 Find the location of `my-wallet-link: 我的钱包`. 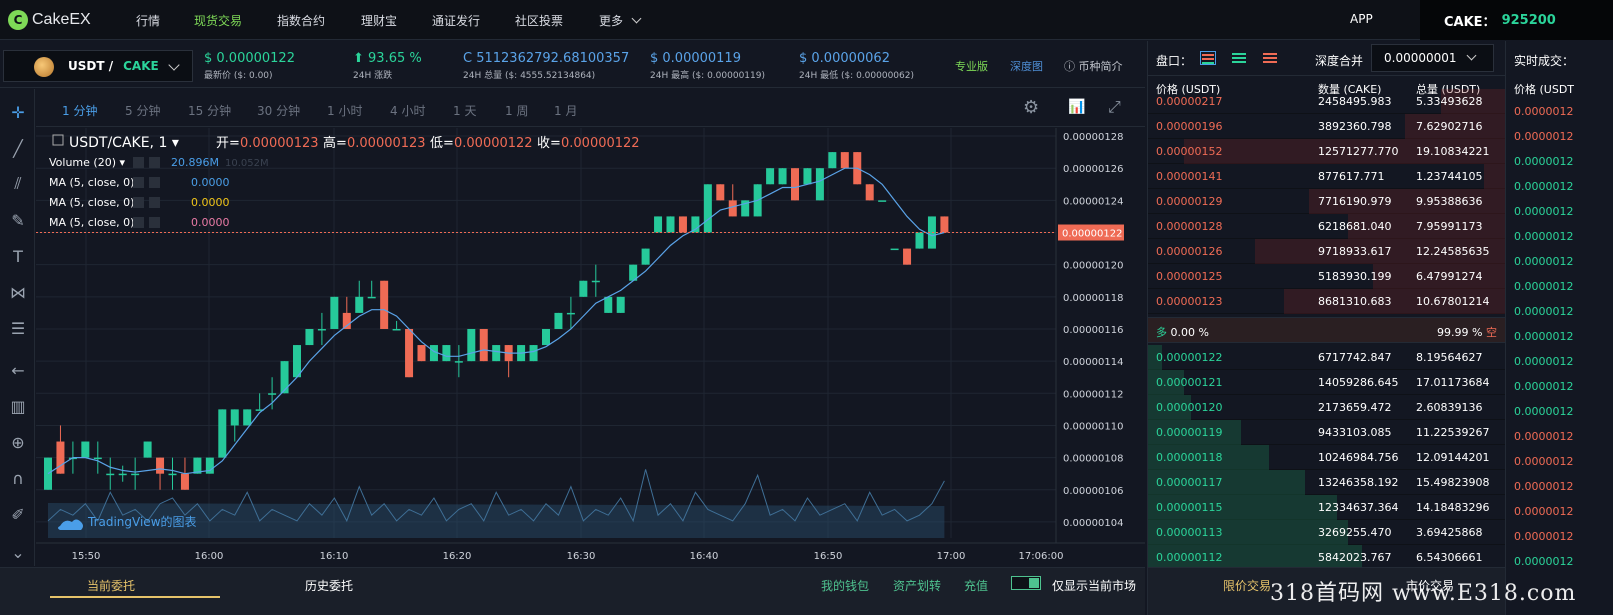

my-wallet-link: 我的钱包 is located at coordinates (845, 586).